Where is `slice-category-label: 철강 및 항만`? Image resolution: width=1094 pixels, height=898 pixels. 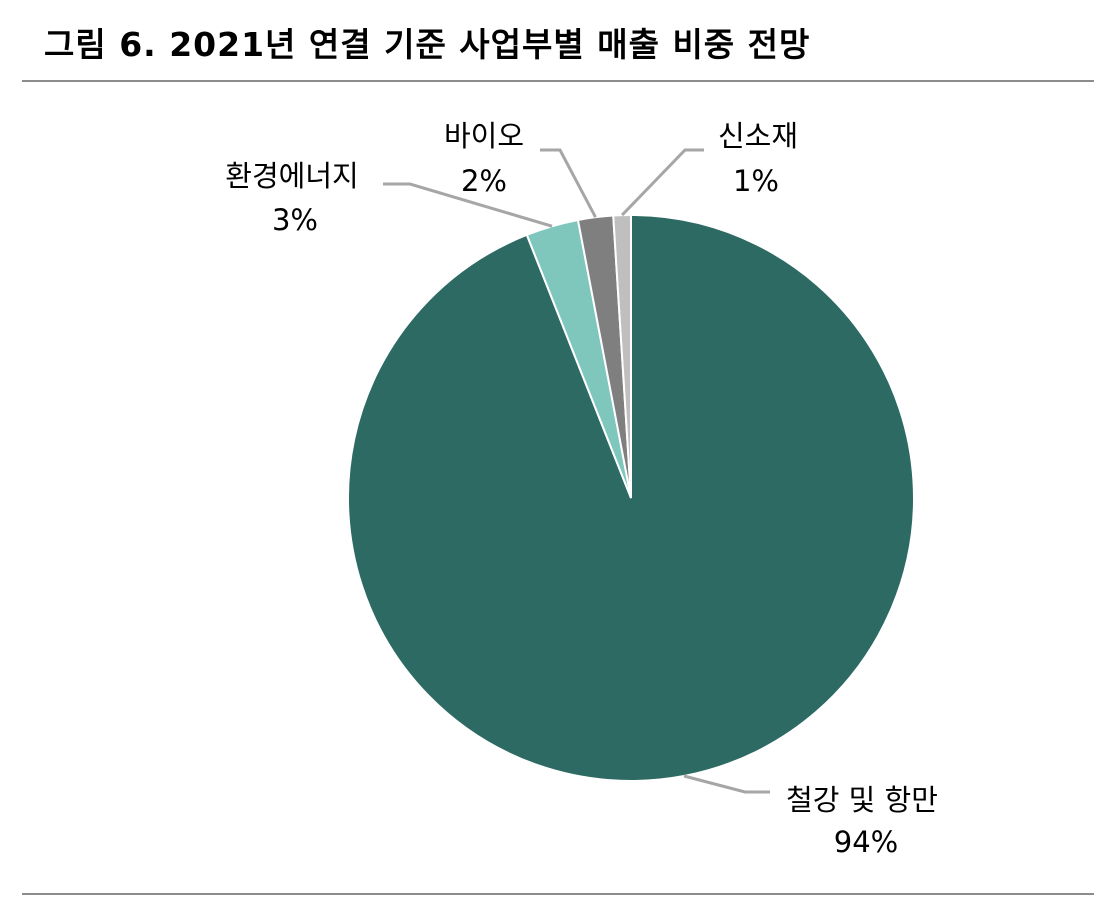
slice-category-label: 철강 및 항만 is located at coordinates (862, 800).